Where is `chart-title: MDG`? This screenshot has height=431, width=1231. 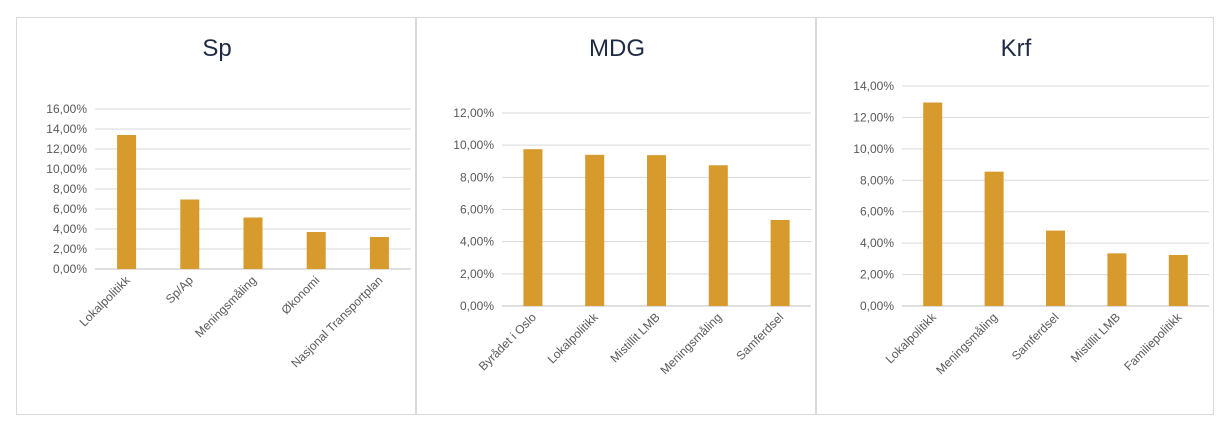 chart-title: MDG is located at coordinates (617, 48).